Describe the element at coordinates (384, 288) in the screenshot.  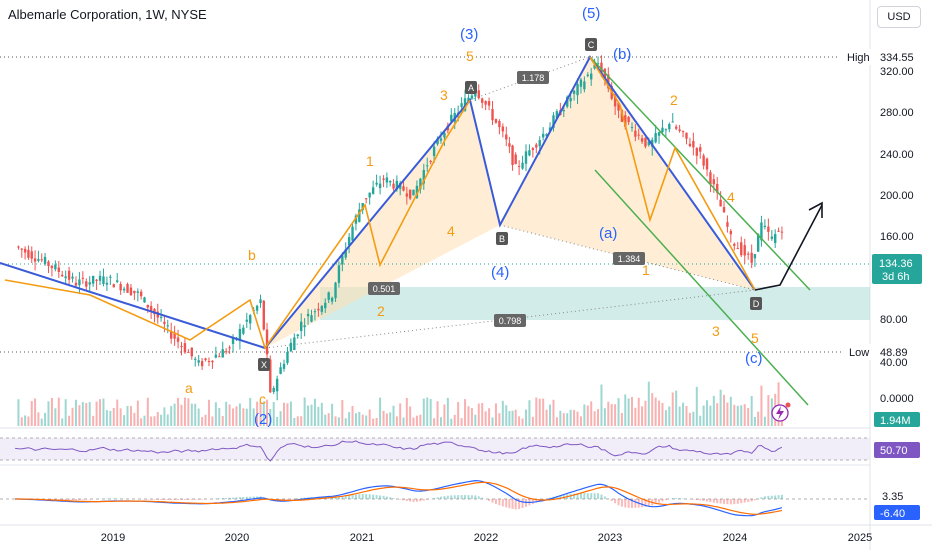
I see `ratio-xab: 0.501` at that location.